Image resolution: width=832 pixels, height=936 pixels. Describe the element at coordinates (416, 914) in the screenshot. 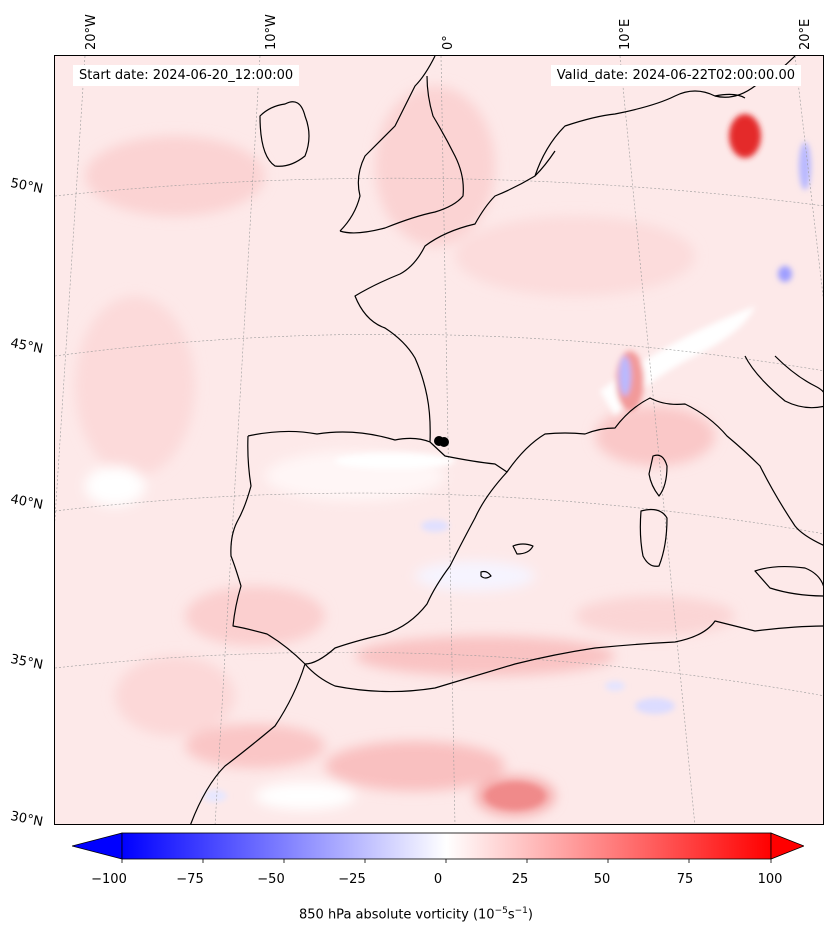

I see `colorbar-title: 850 hPa absolute vorticity (10−5s−1)` at that location.